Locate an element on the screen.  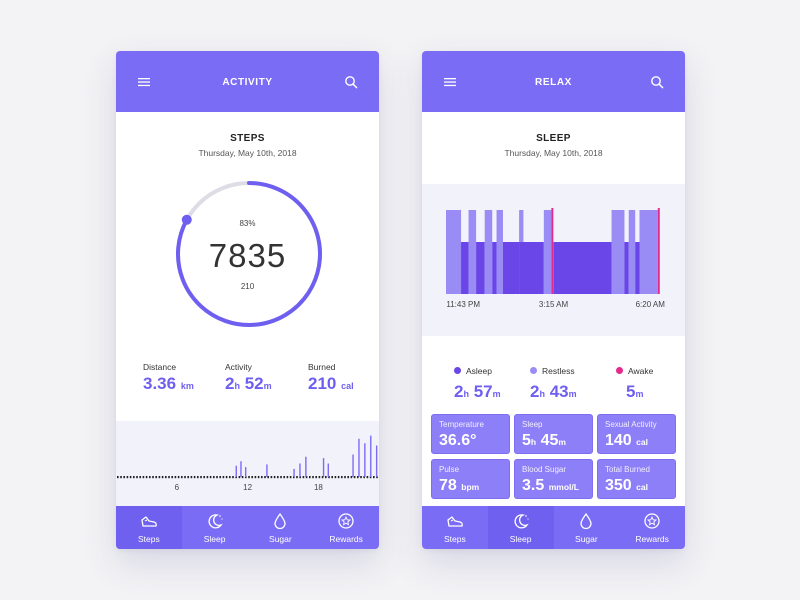
activity-value: 2h 52m is located at coordinates (248, 383).